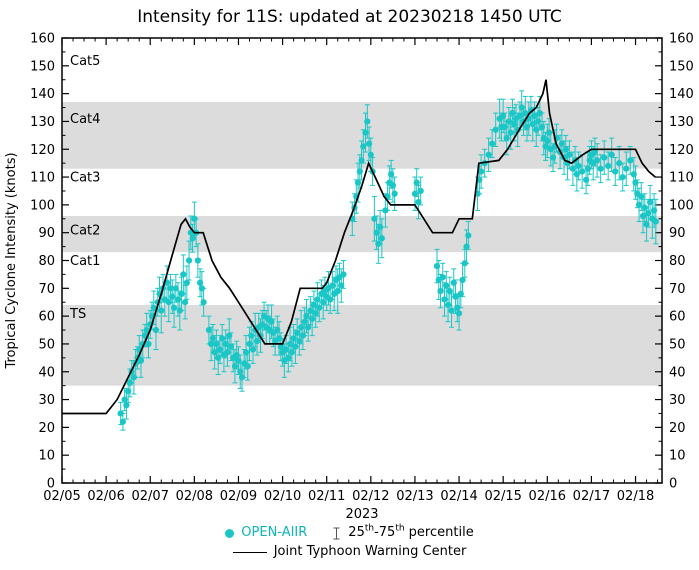  I want to click on legend-row-1: OPEN-AIIR 25th-75th percentile, so click(349, 532).